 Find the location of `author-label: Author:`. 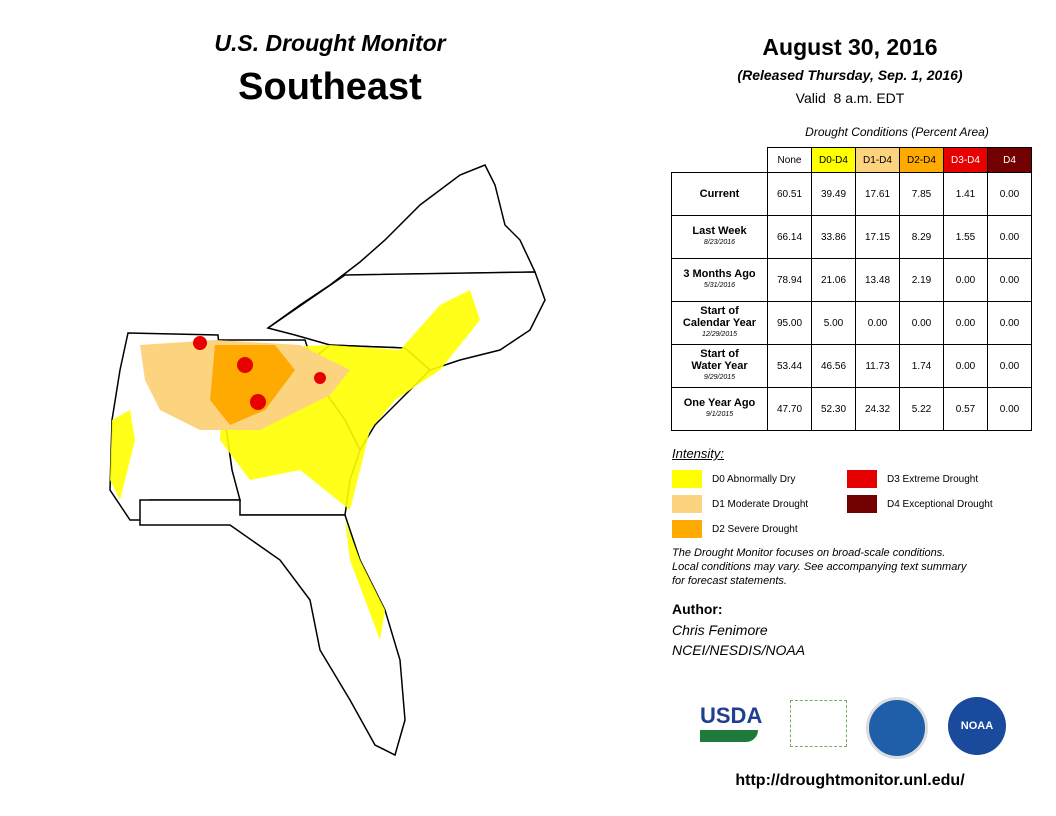

author-label: Author: is located at coordinates (697, 609).